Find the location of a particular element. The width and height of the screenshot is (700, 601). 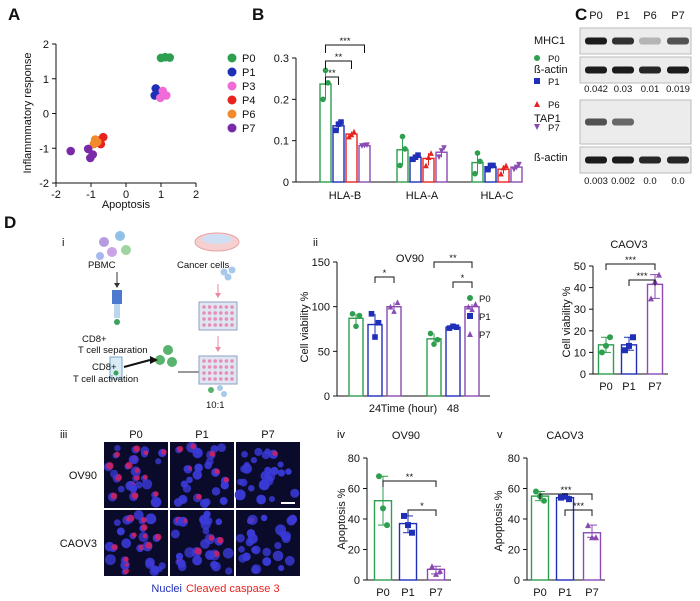

sub-label-v: v is located at coordinates (500, 435).